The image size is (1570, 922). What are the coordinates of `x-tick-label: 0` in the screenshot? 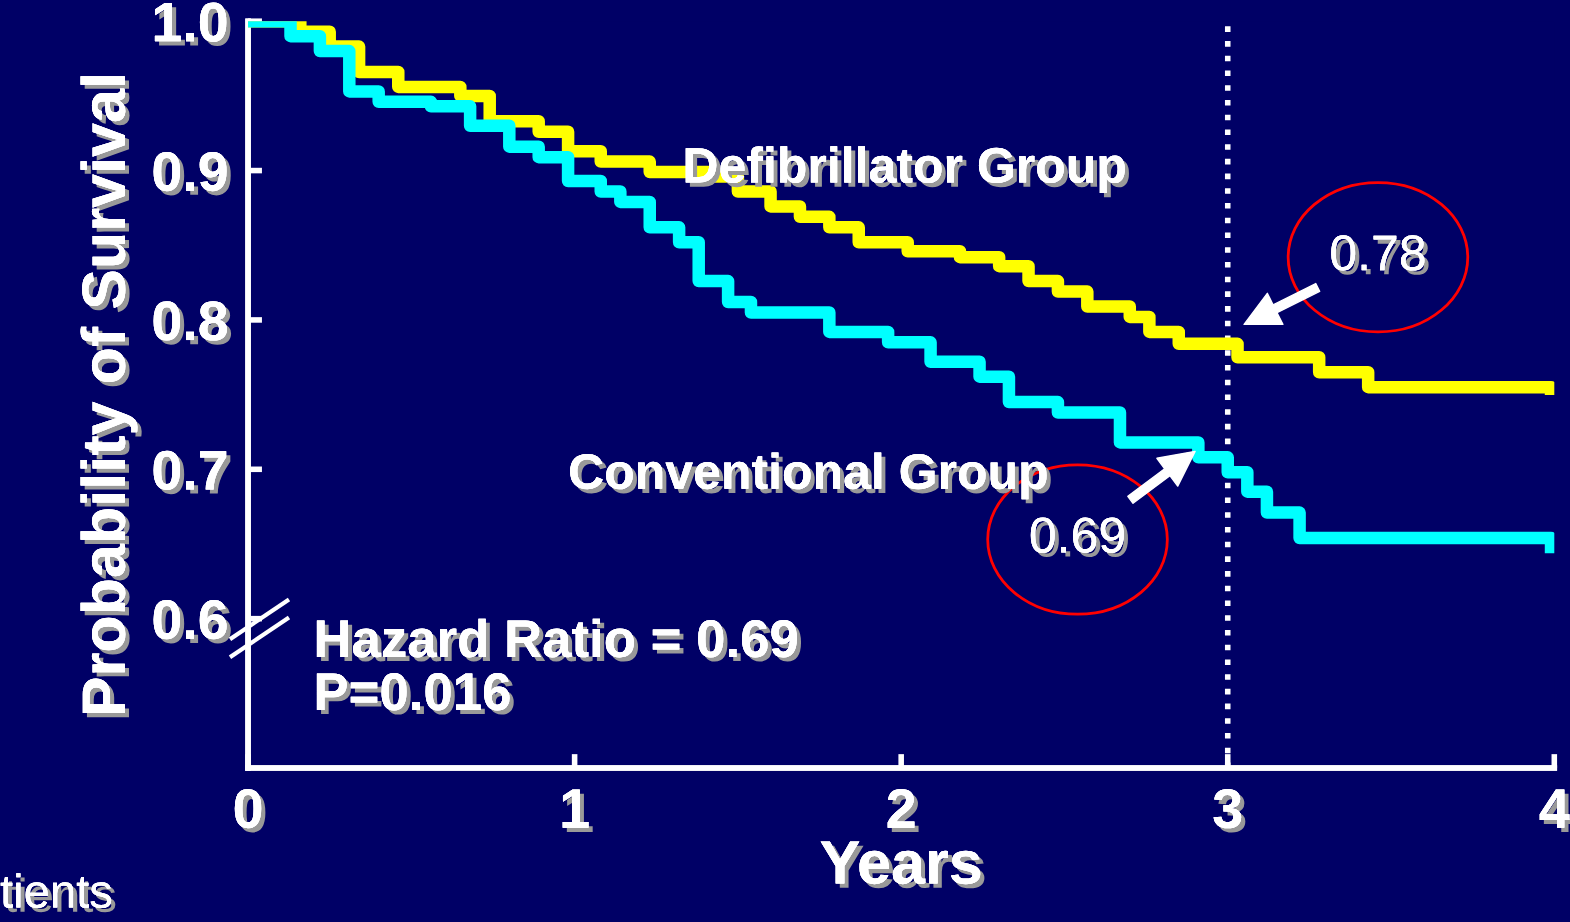 It's located at (250, 810).